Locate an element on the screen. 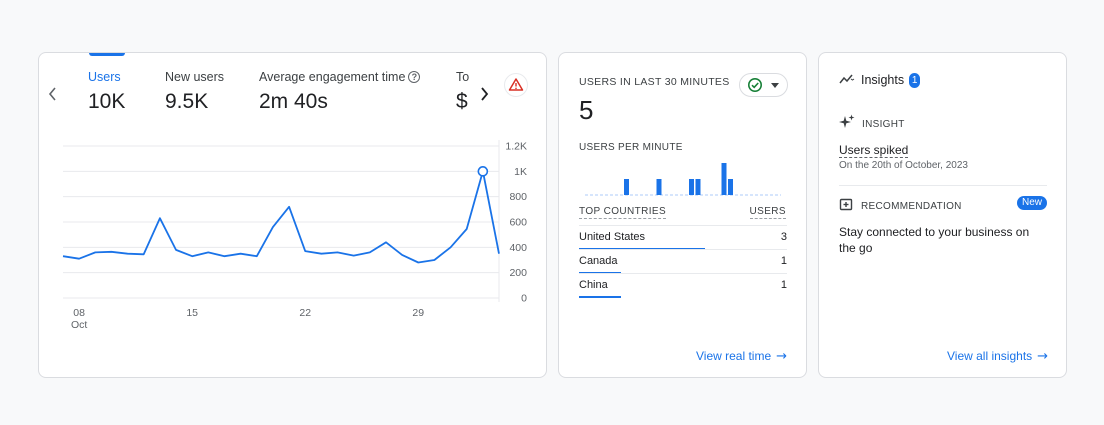 The image size is (1104, 425). metric-value: 10K is located at coordinates (107, 101).